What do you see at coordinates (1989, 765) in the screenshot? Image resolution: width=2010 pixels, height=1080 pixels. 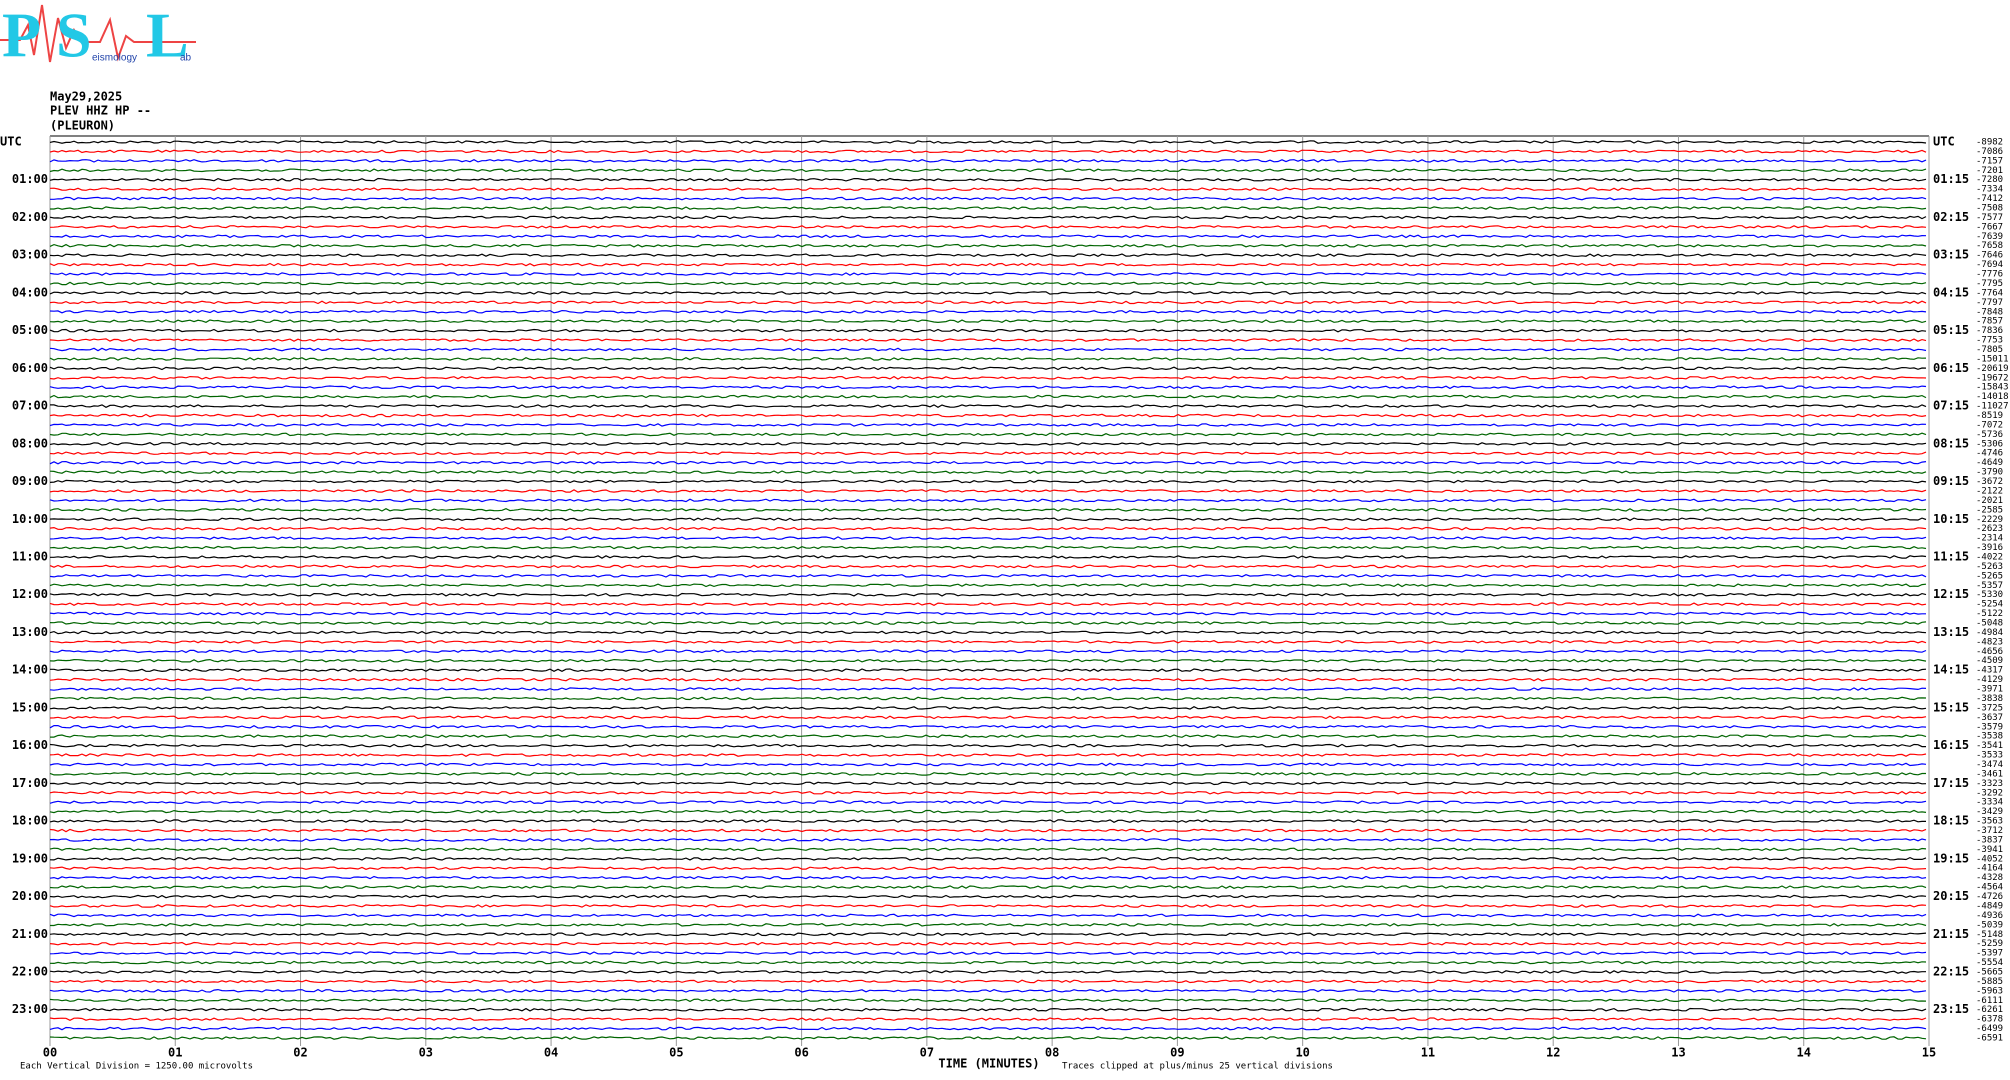 I see `trace-offset: -3474` at bounding box center [1989, 765].